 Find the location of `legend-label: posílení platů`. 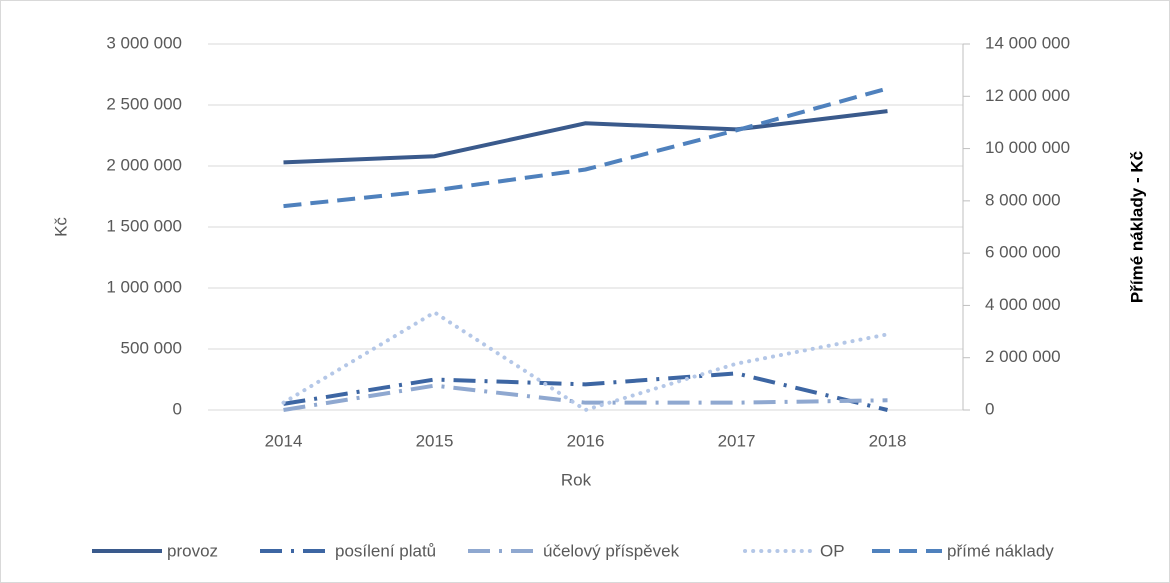

legend-label: posílení platů is located at coordinates (385, 550).